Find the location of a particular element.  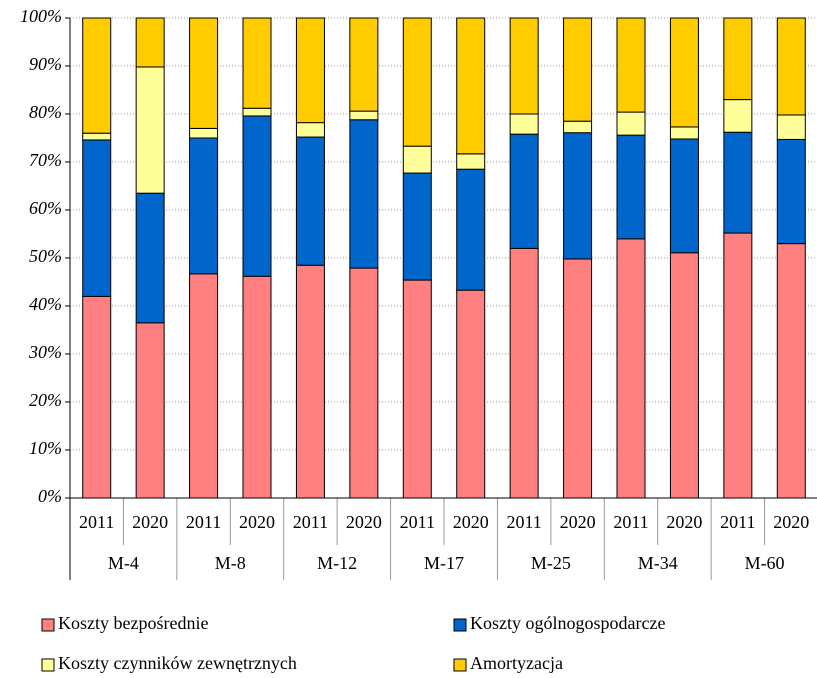

y-tick-label: 60% is located at coordinates (45, 208).